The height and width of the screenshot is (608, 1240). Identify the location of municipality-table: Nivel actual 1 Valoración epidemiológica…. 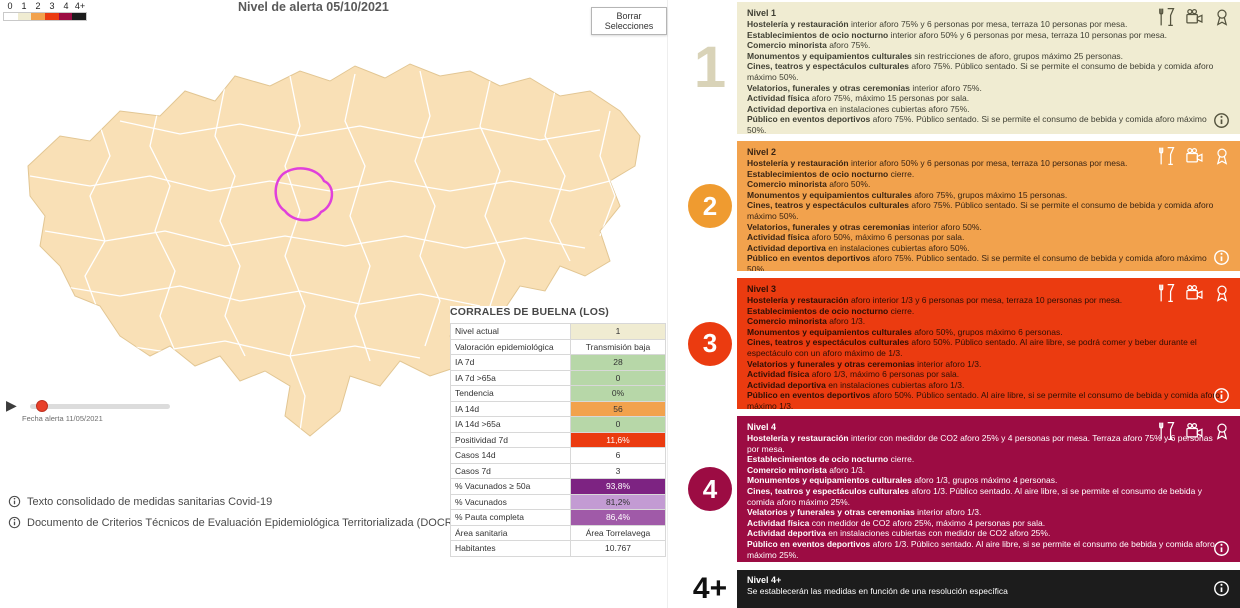
(558, 440).